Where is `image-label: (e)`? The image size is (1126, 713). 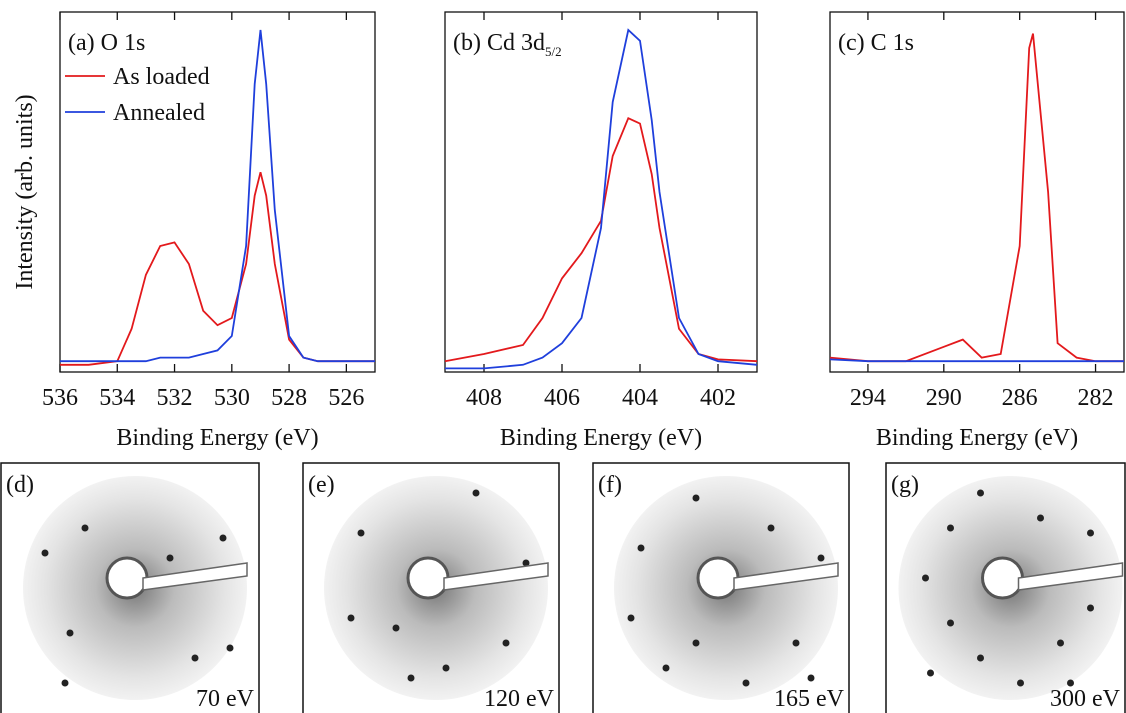 image-label: (e) is located at coordinates (321, 485).